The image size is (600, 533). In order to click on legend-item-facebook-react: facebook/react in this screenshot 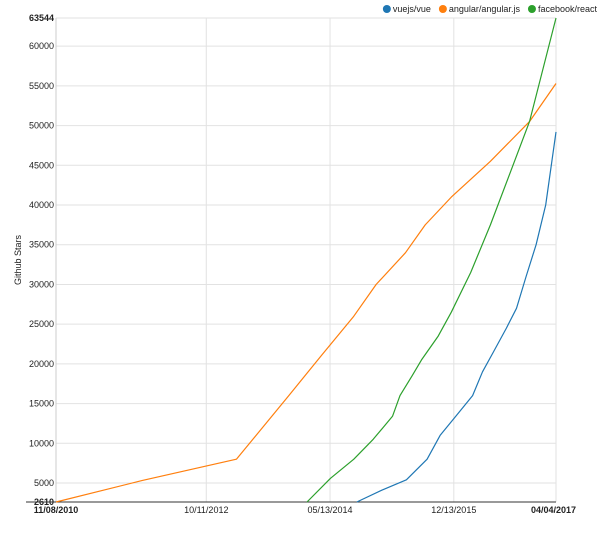, I will do `click(562, 9)`.